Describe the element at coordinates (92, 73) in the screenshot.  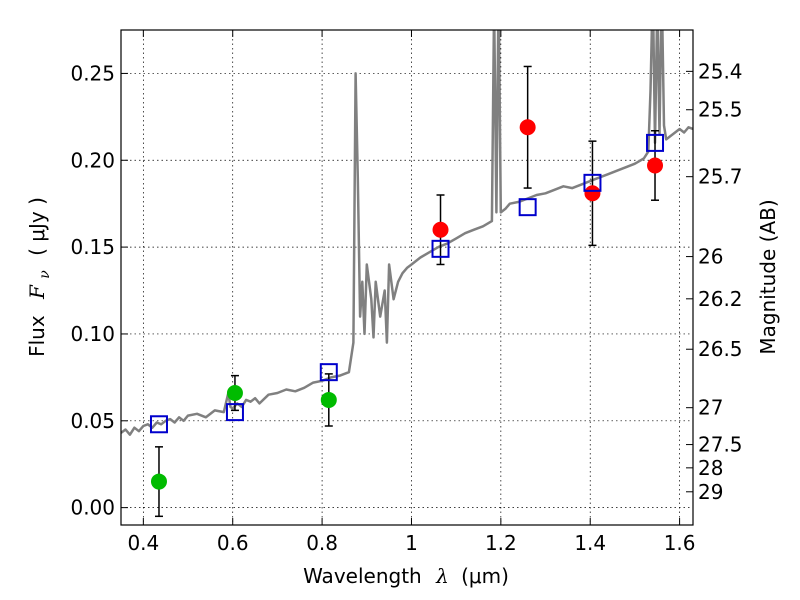
I see `y-tick-label: 0.25` at that location.